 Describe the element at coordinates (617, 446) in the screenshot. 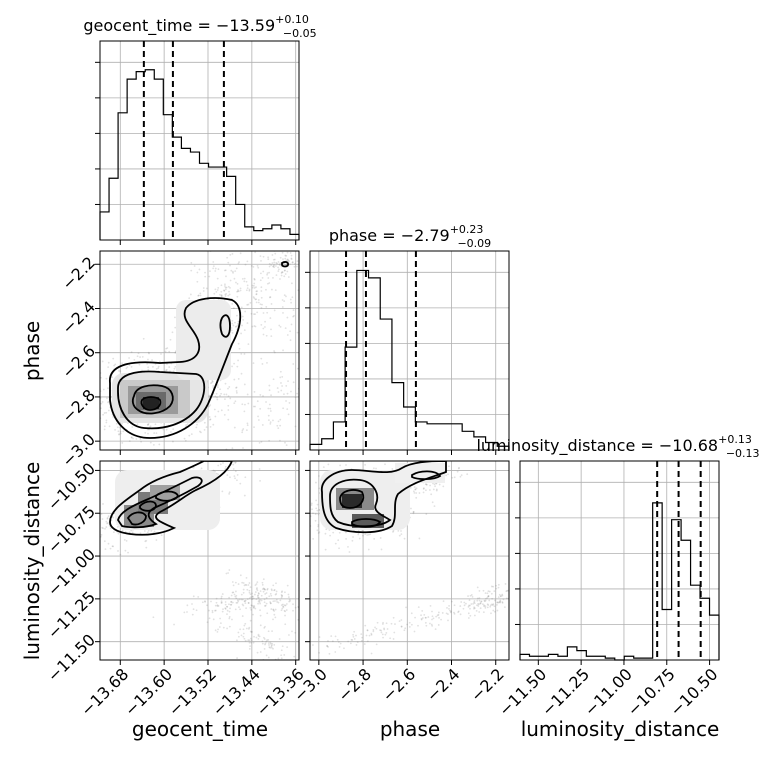

I see `title-luminosity-distance: luminosity_distance = −10.68+0.13 −0.13` at that location.